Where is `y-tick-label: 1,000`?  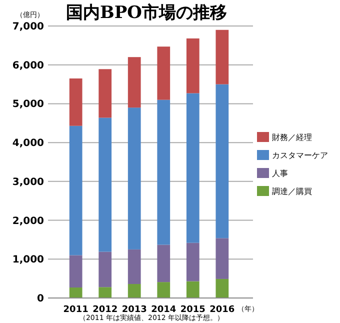
y-tick-label: 1,000 is located at coordinates (28, 260).